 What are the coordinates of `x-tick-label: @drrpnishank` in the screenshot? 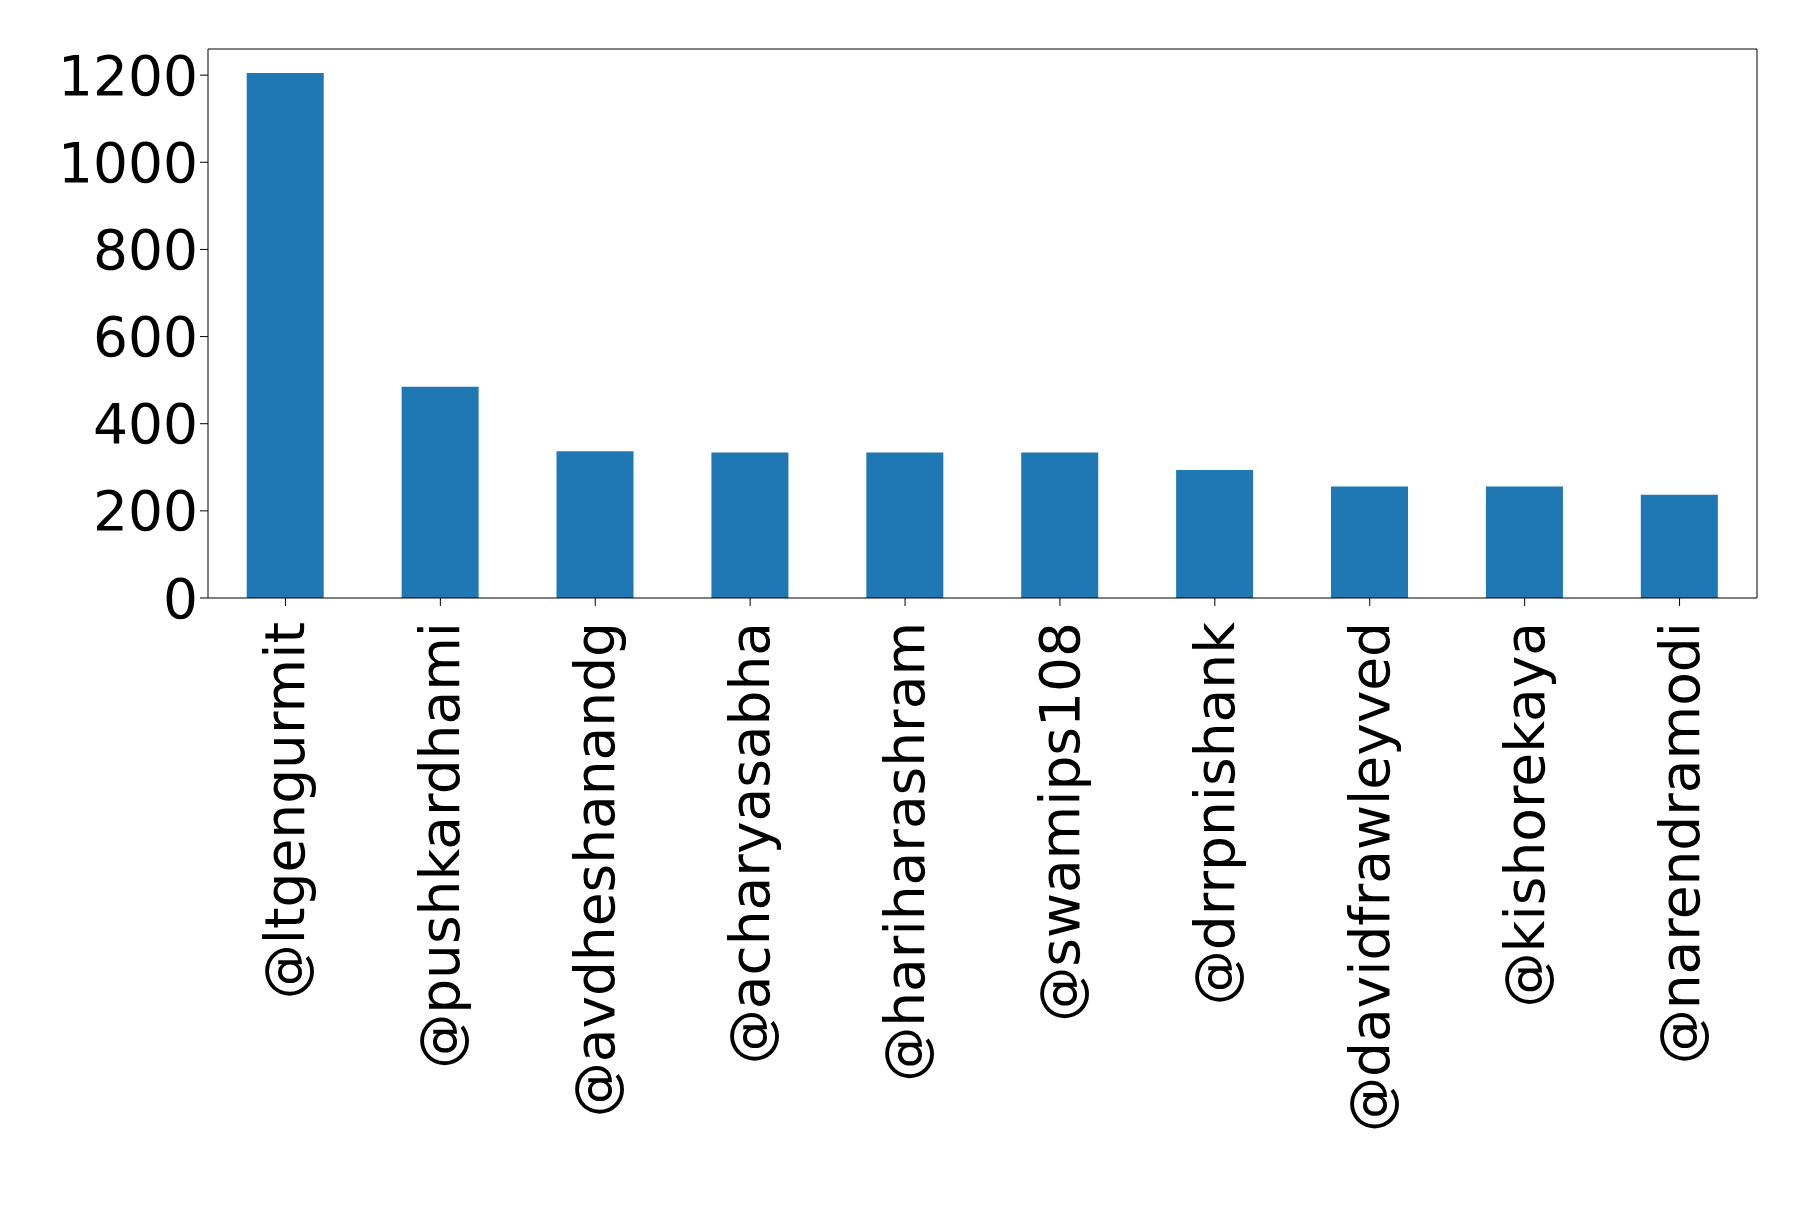 It's located at (1214, 813).